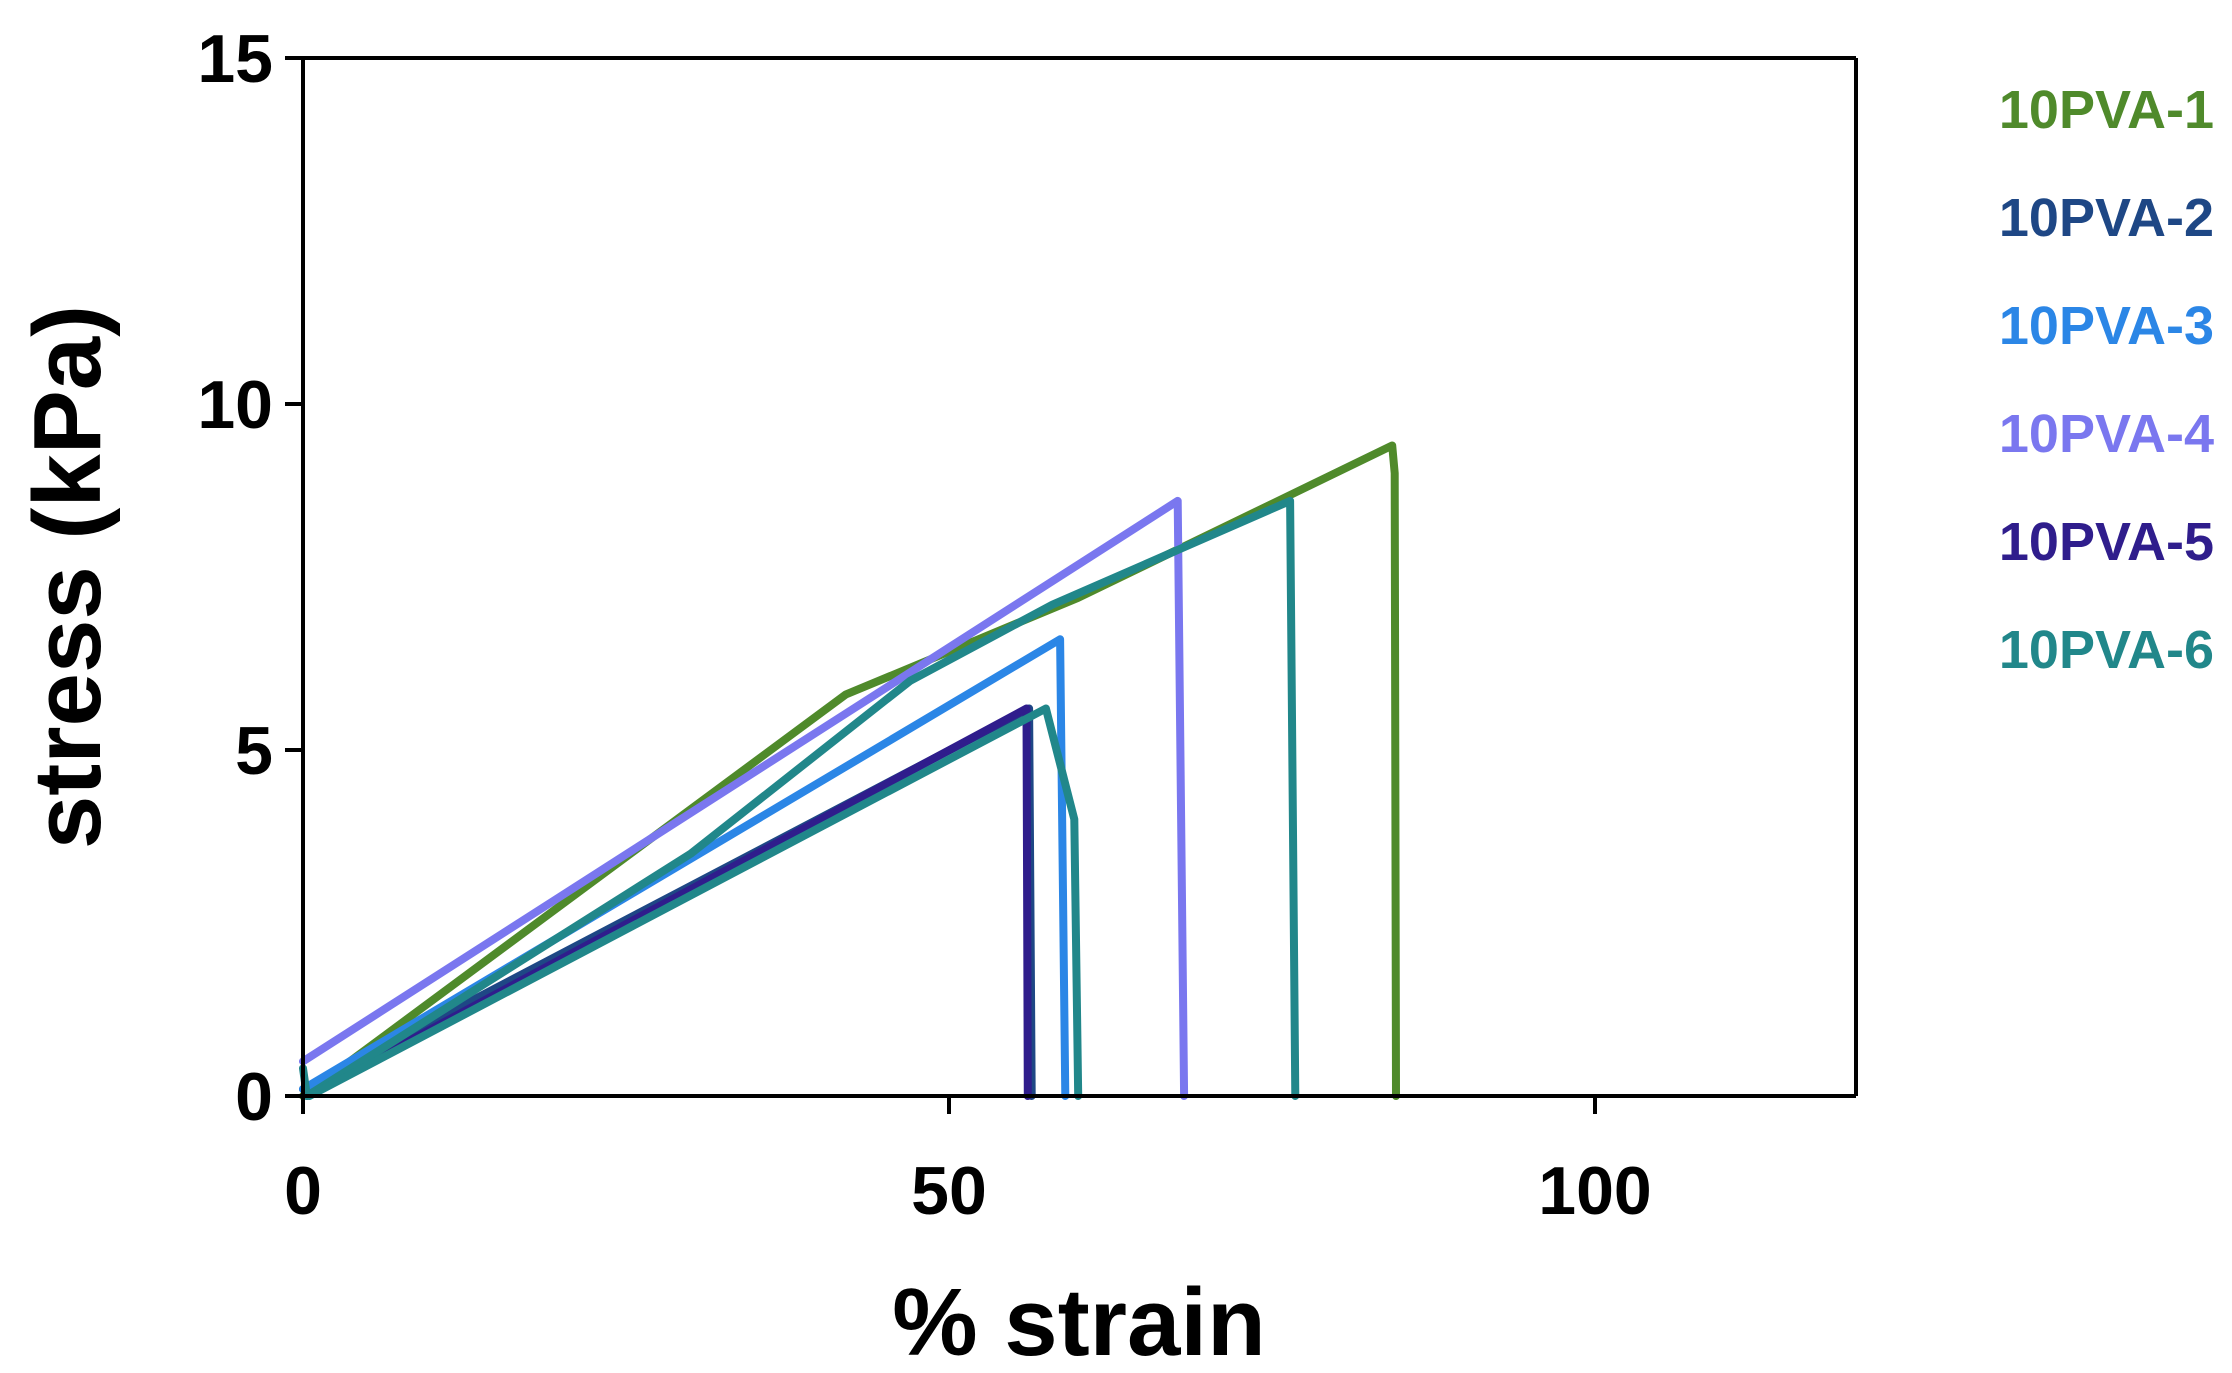  What do you see at coordinates (2106, 542) in the screenshot?
I see `legend-entry: 10PVA-5` at bounding box center [2106, 542].